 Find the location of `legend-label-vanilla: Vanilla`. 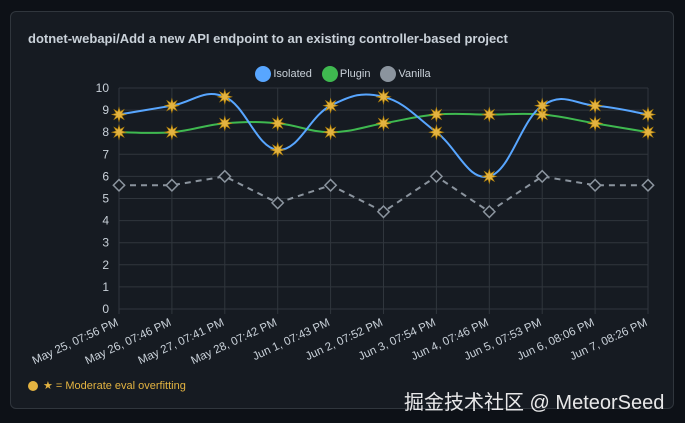

legend-label-vanilla: Vanilla is located at coordinates (414, 74).